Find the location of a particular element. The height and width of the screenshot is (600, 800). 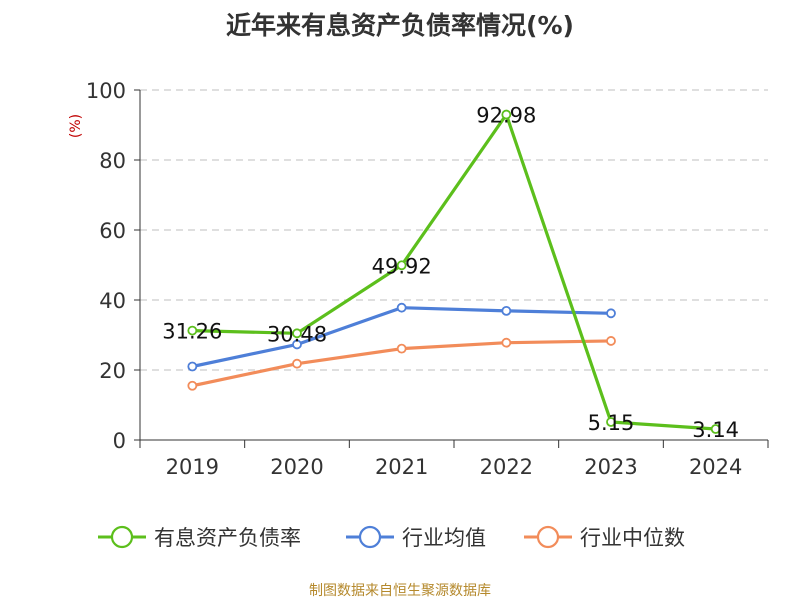

y-tick-label: 100 is located at coordinates (106, 91).